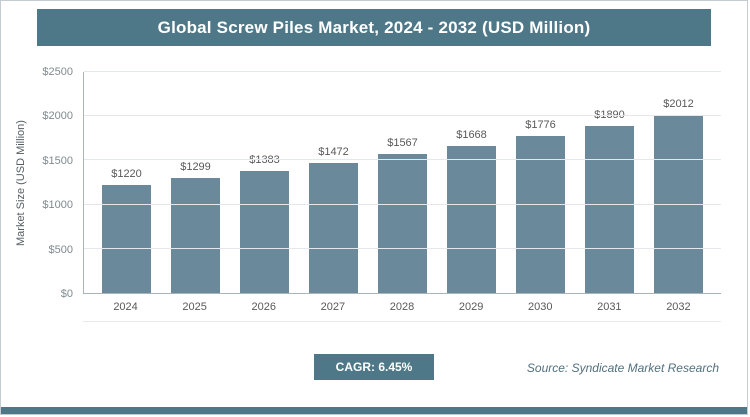 The height and width of the screenshot is (417, 750). I want to click on cagr-badge: CAGR: 6.45%, so click(374, 367).